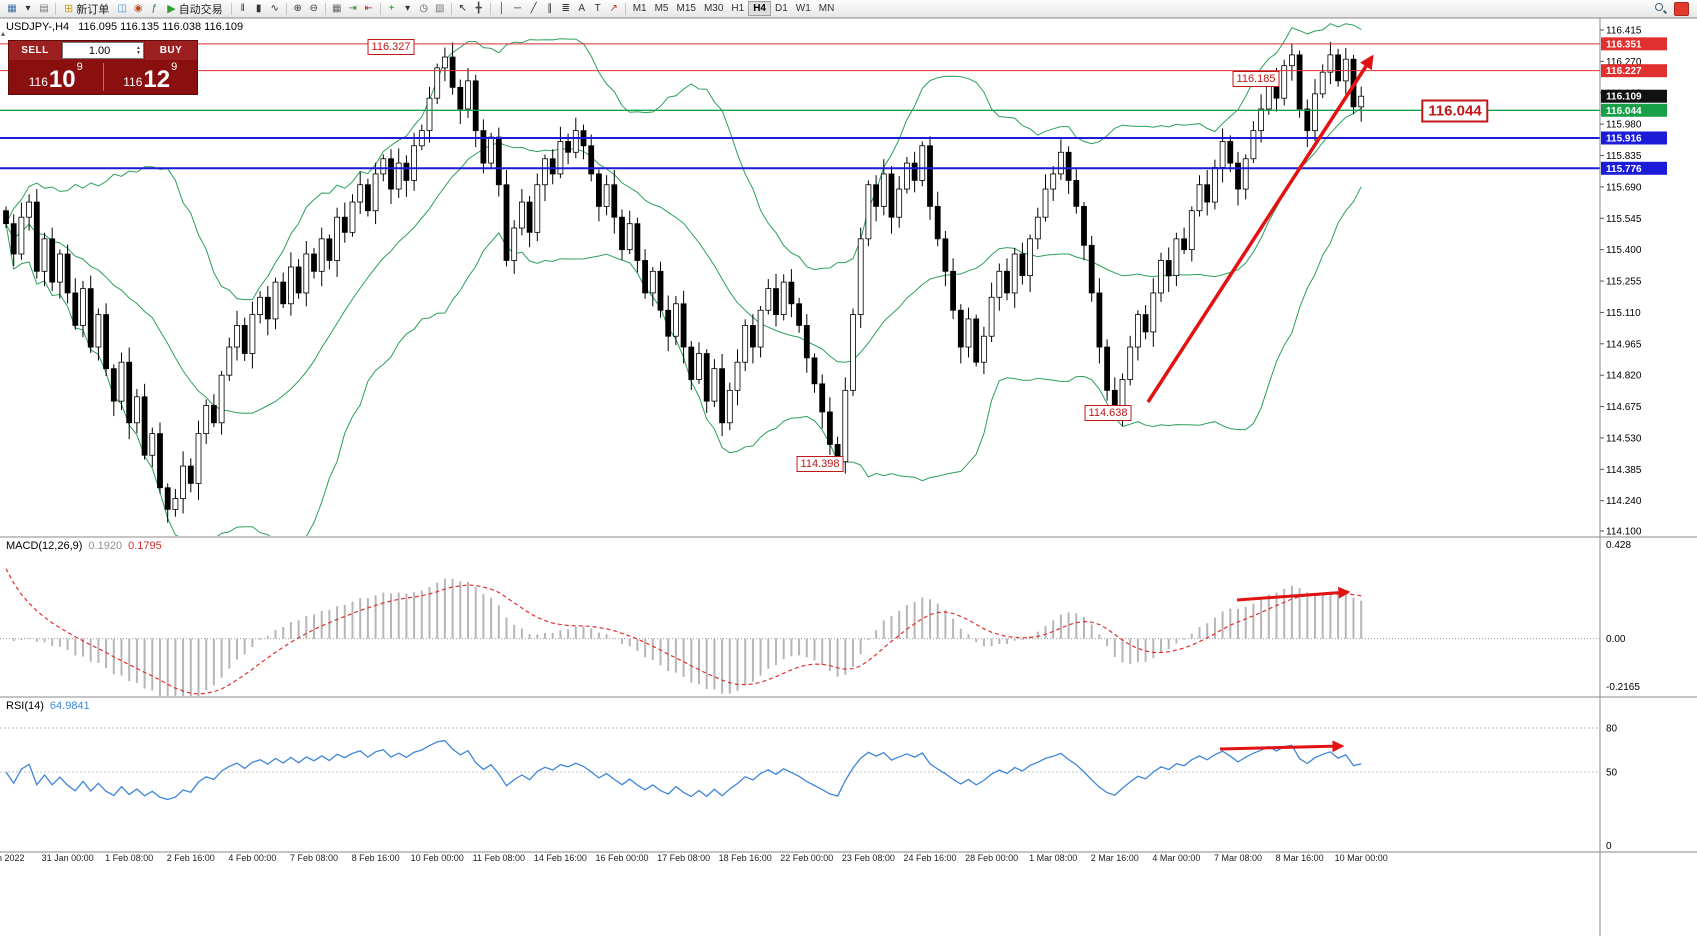  What do you see at coordinates (79, 67) in the screenshot?
I see `sell-price-sup: 9` at bounding box center [79, 67].